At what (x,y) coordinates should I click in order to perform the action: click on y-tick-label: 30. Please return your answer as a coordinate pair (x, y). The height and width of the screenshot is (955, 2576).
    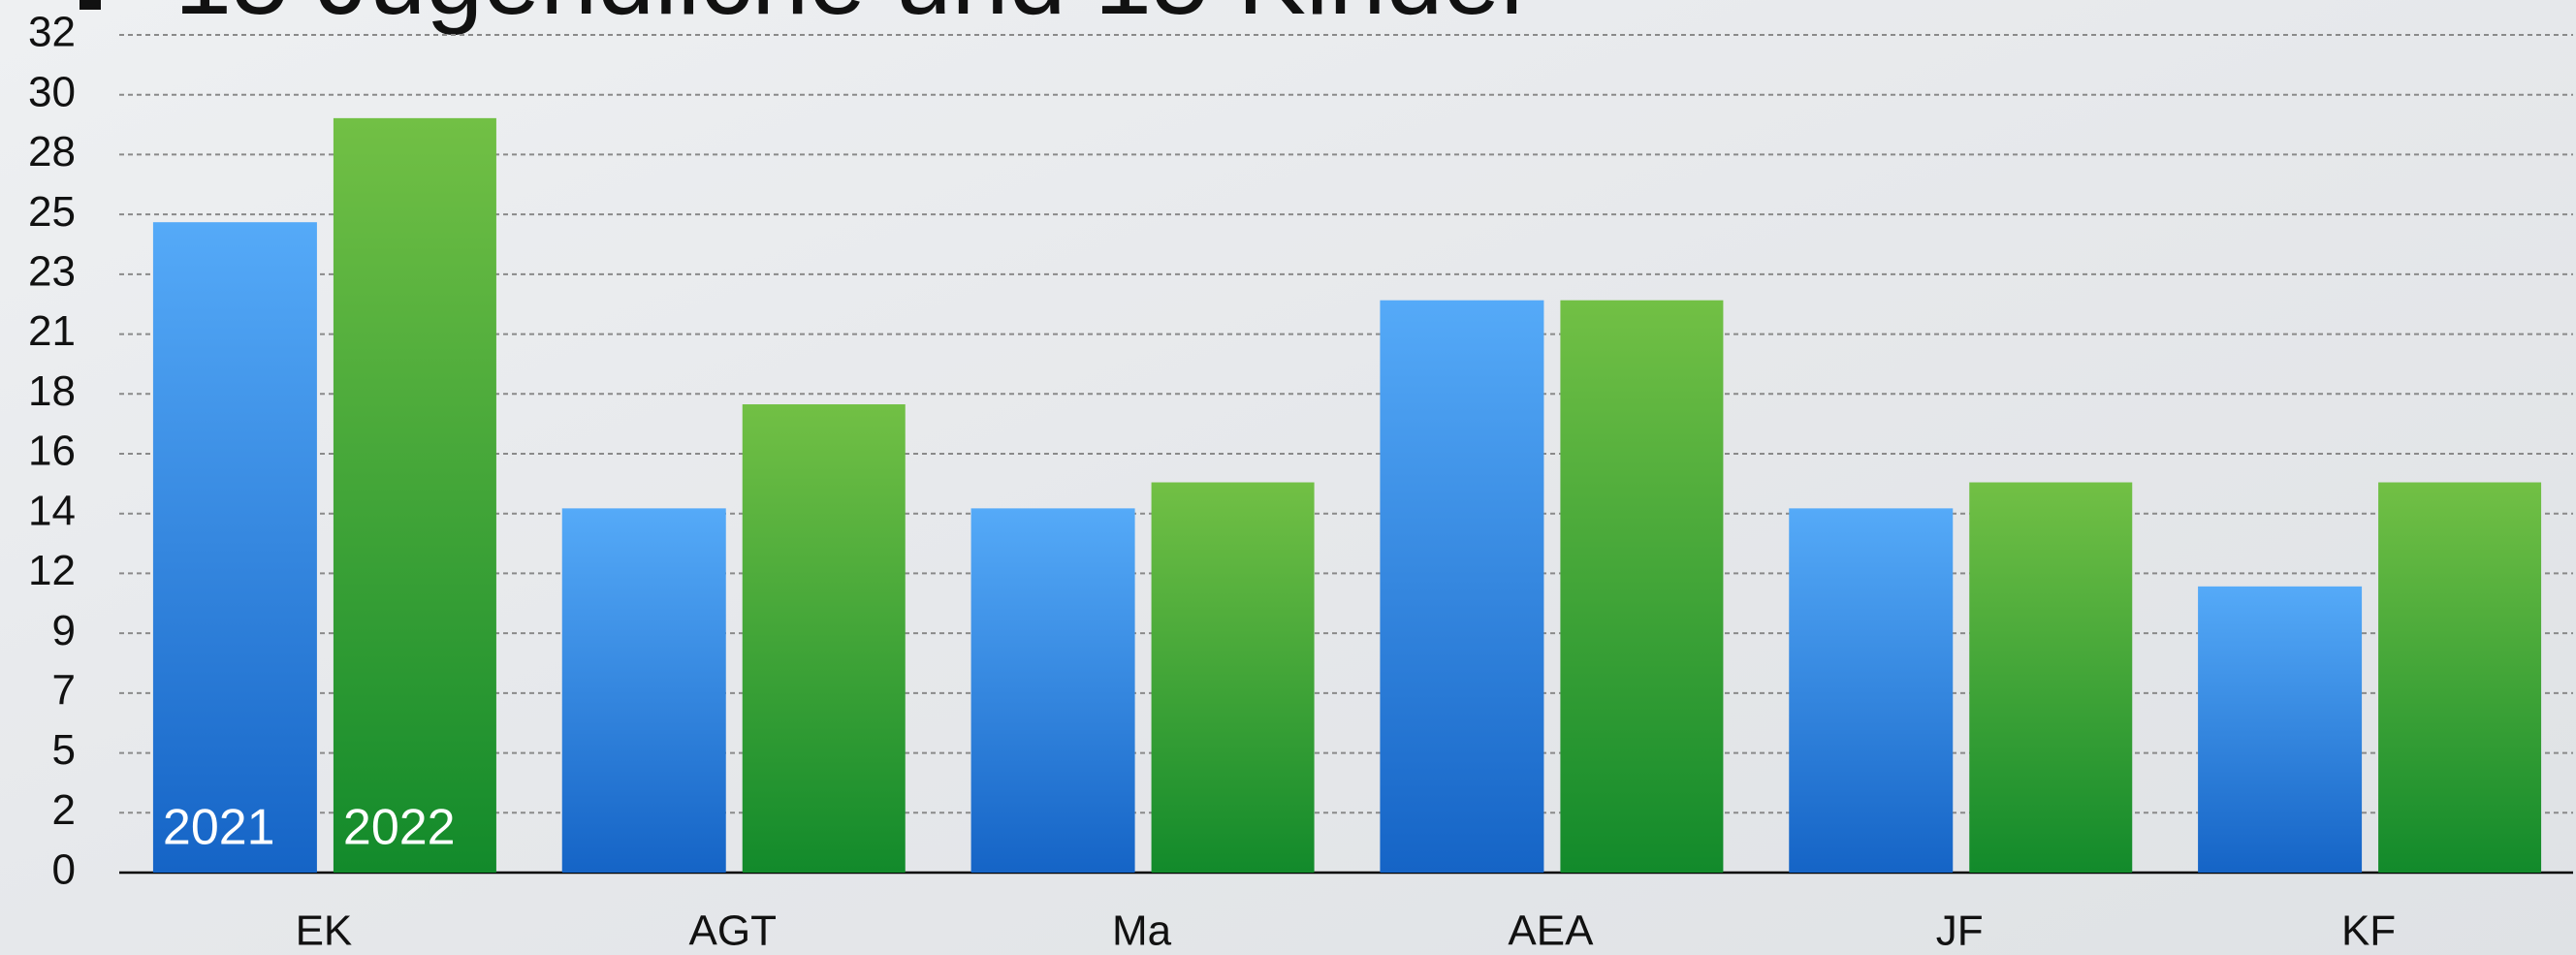
    Looking at the image, I should click on (52, 91).